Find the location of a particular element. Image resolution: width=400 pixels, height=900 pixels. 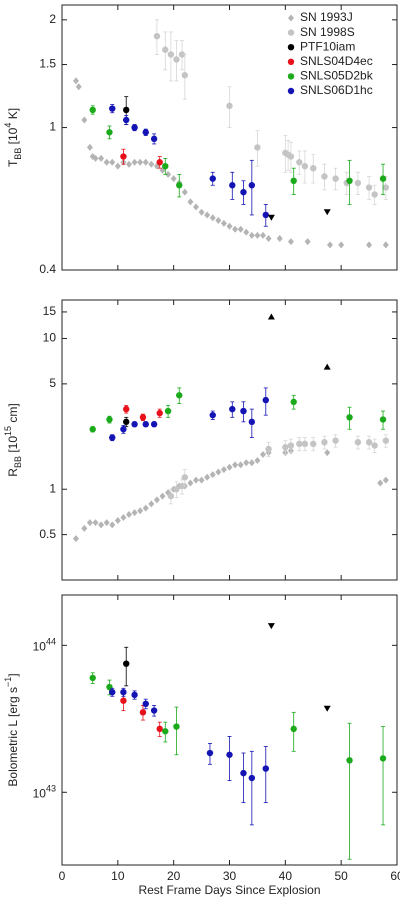

y-axis-label: RBB [1015 cm] is located at coordinates (13, 439).